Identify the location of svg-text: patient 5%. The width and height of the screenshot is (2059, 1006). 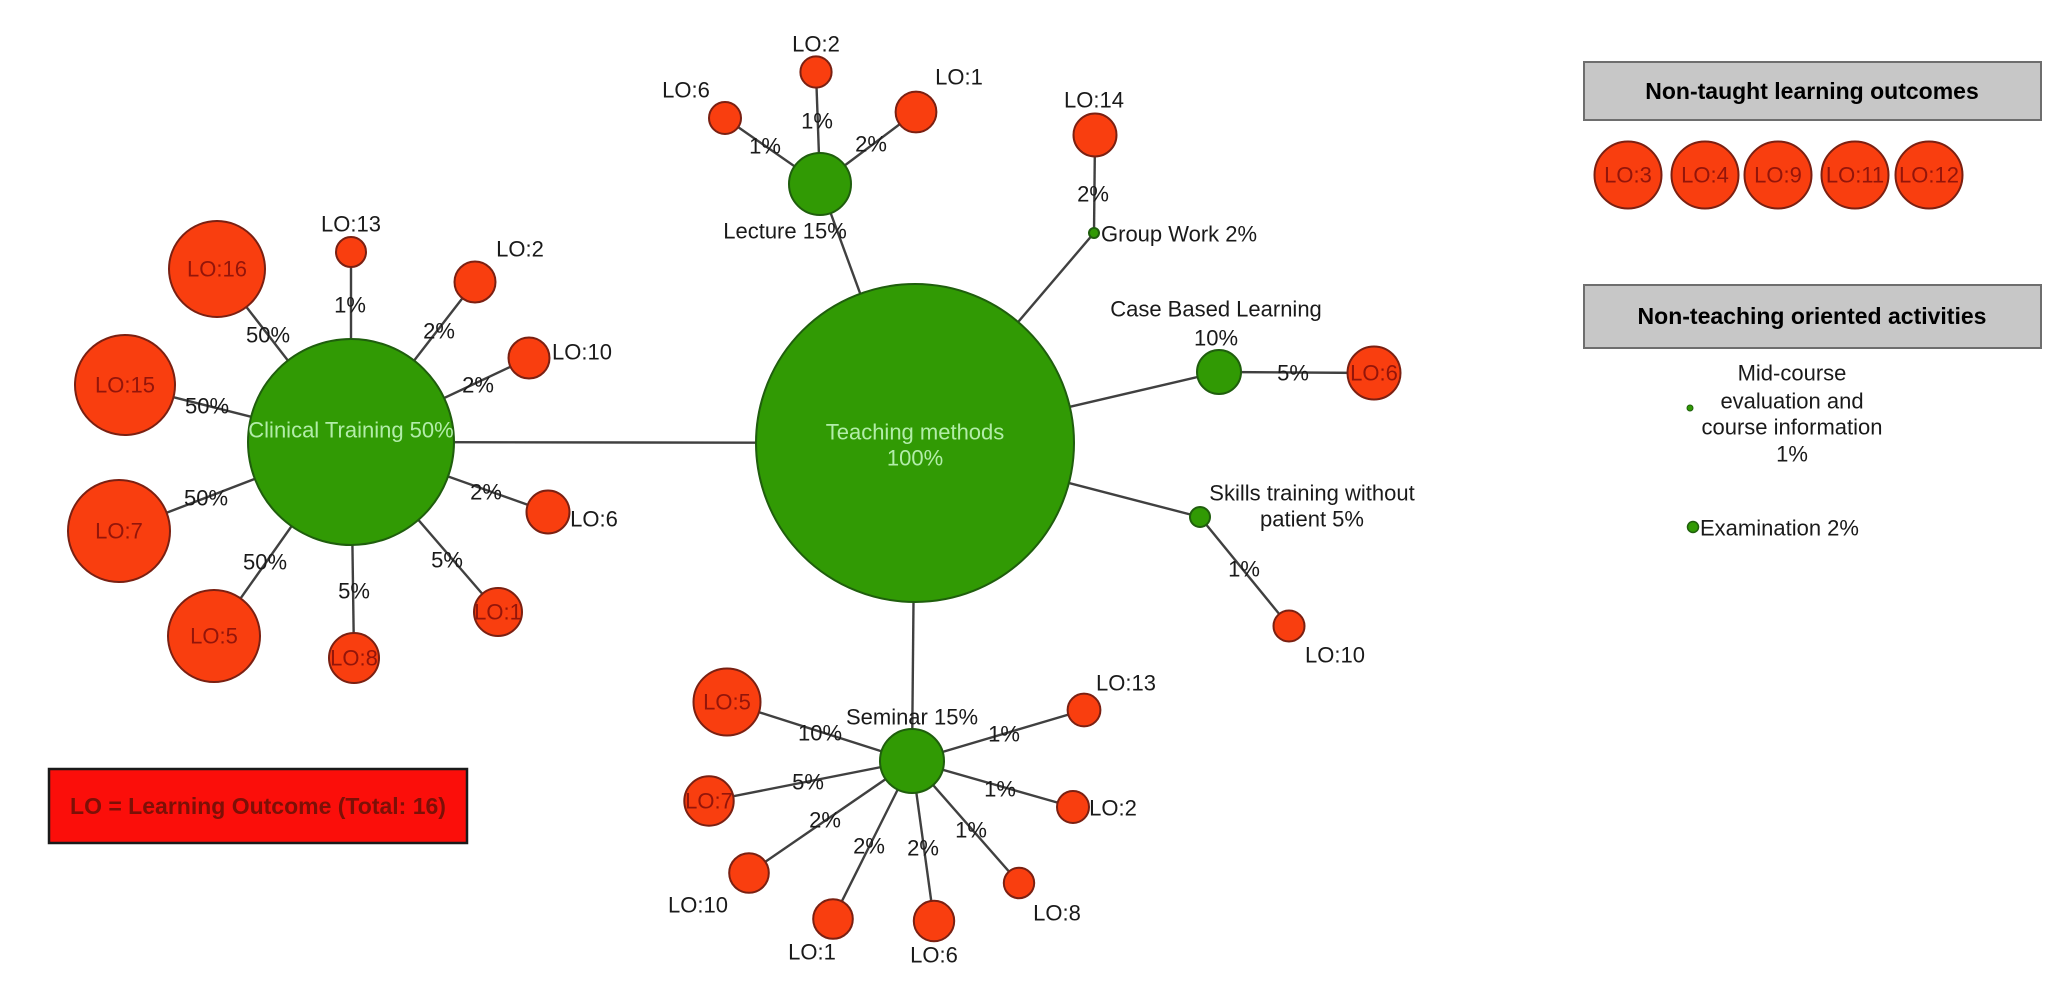
(1312, 519).